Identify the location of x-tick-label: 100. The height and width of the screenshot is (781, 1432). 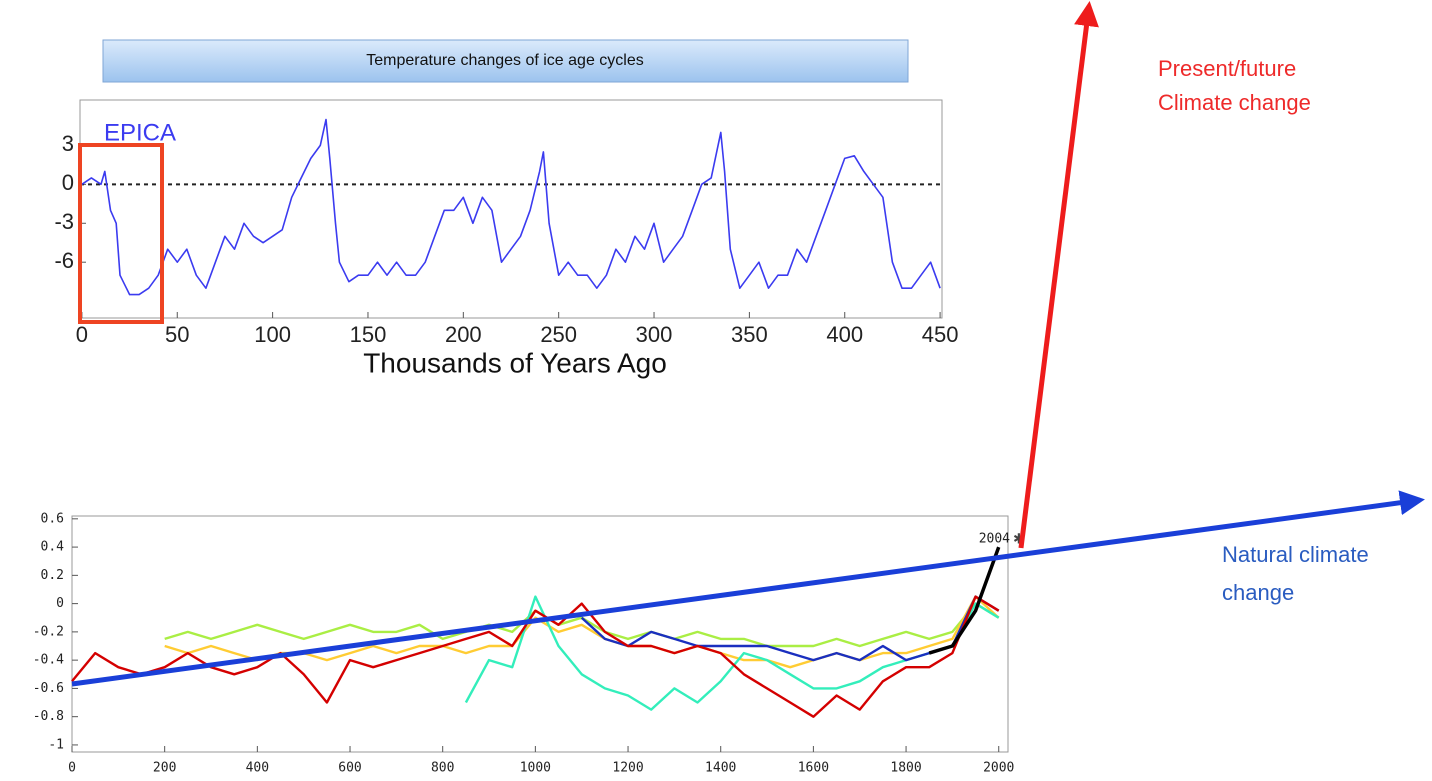
(272, 334).